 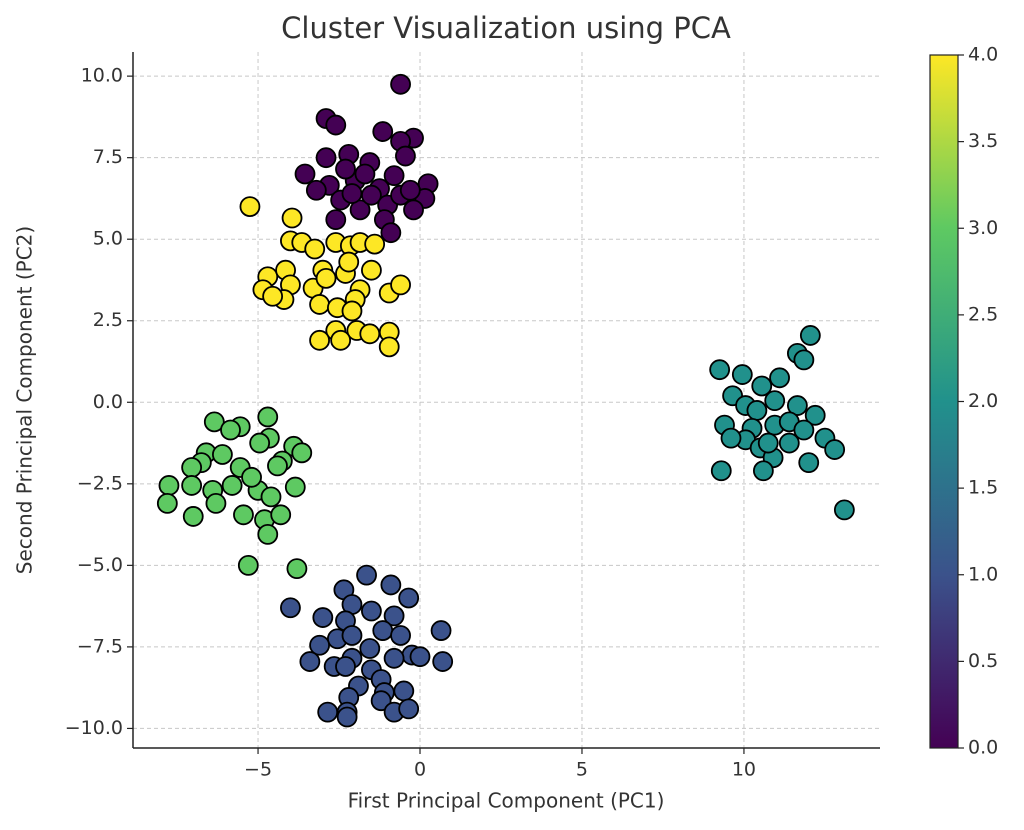 What do you see at coordinates (102, 76) in the screenshot?
I see `y-tick-label: 10.0` at bounding box center [102, 76].